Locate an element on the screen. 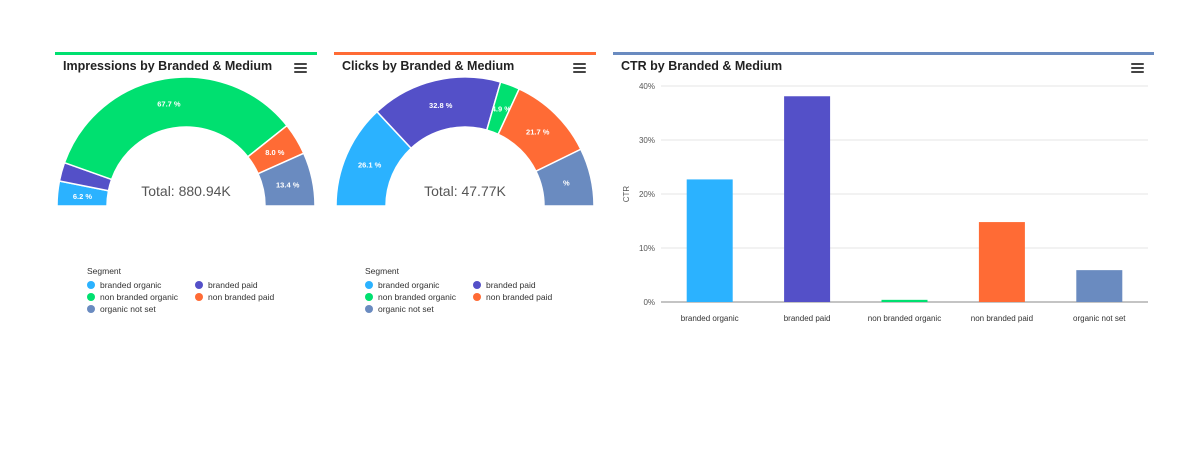 The height and width of the screenshot is (450, 1200). slice-label: 13.4 % is located at coordinates (288, 184).